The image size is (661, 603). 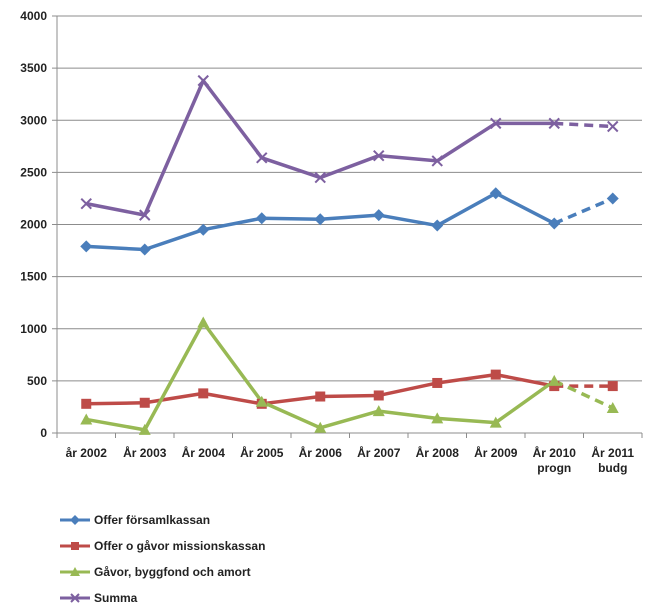 What do you see at coordinates (33, 68) in the screenshot?
I see `y-tick-label: 3500` at bounding box center [33, 68].